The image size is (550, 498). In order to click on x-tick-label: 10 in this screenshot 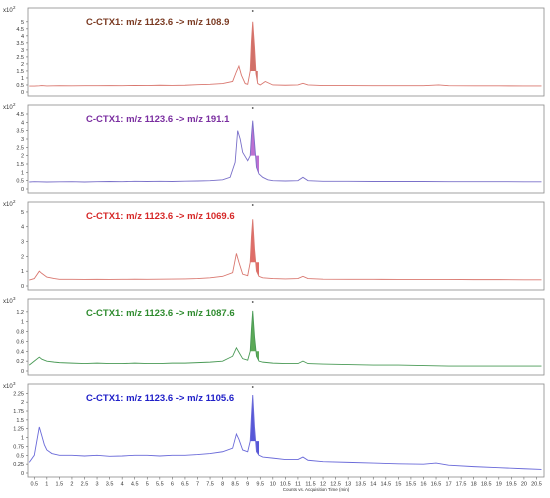, I will do `click(273, 485)`.